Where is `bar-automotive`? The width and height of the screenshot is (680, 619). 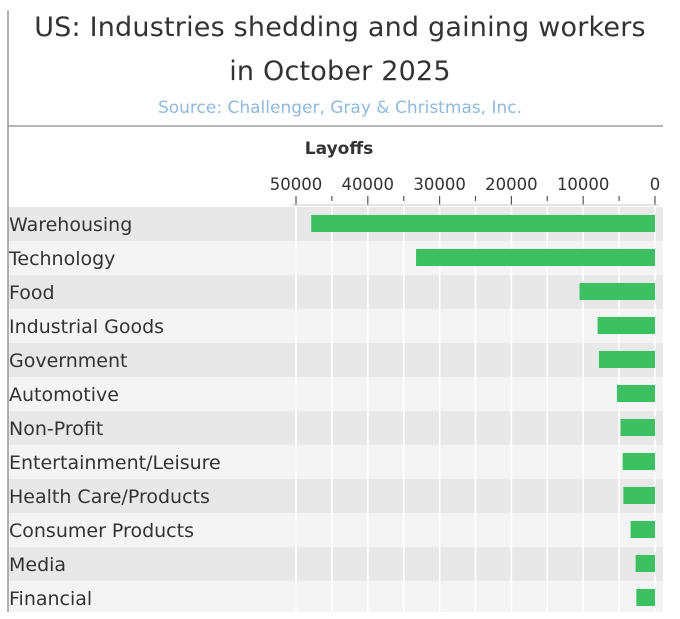 bar-automotive is located at coordinates (635, 393).